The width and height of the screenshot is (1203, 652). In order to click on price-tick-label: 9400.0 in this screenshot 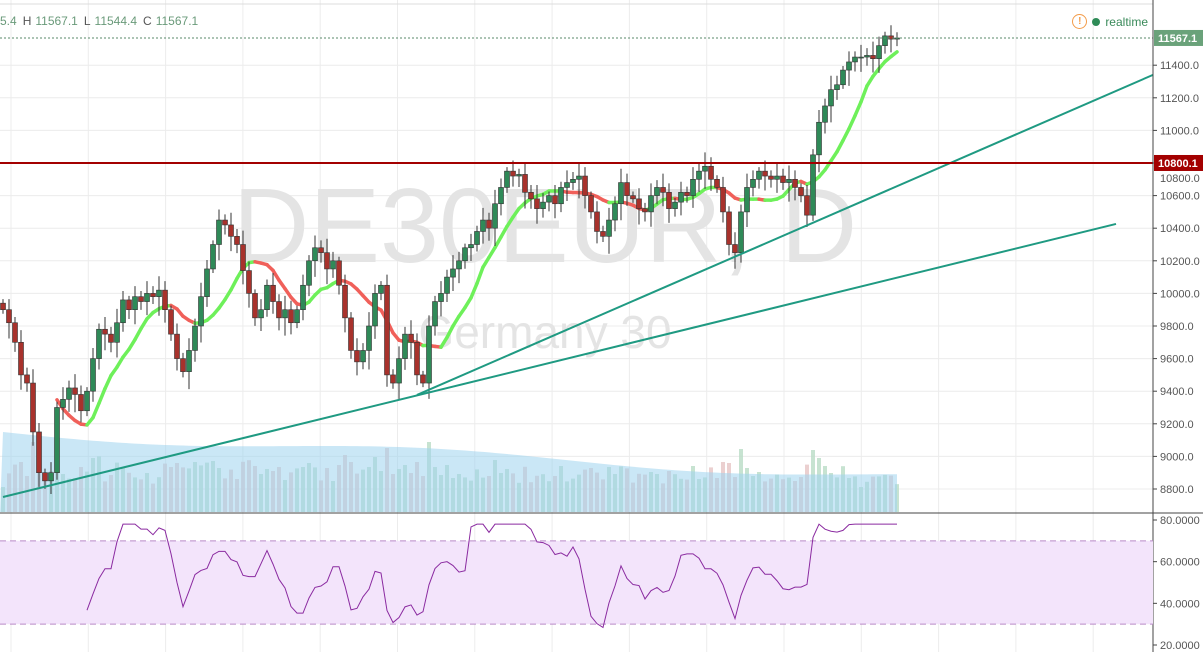, I will do `click(1177, 392)`.